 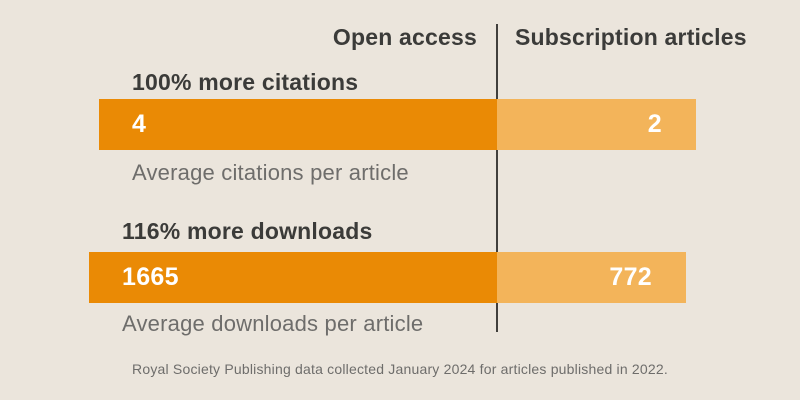 What do you see at coordinates (150, 277) in the screenshot?
I see `downloads-open-access-value: 1665` at bounding box center [150, 277].